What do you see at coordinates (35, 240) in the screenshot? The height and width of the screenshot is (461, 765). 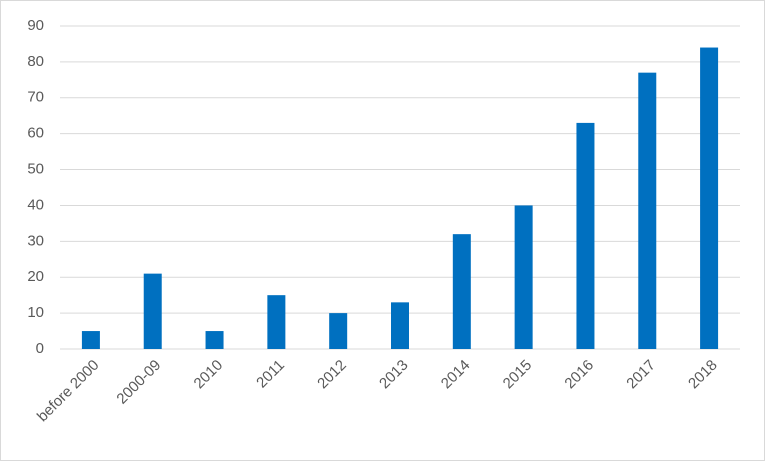 I see `y-tick-label: 30` at bounding box center [35, 240].